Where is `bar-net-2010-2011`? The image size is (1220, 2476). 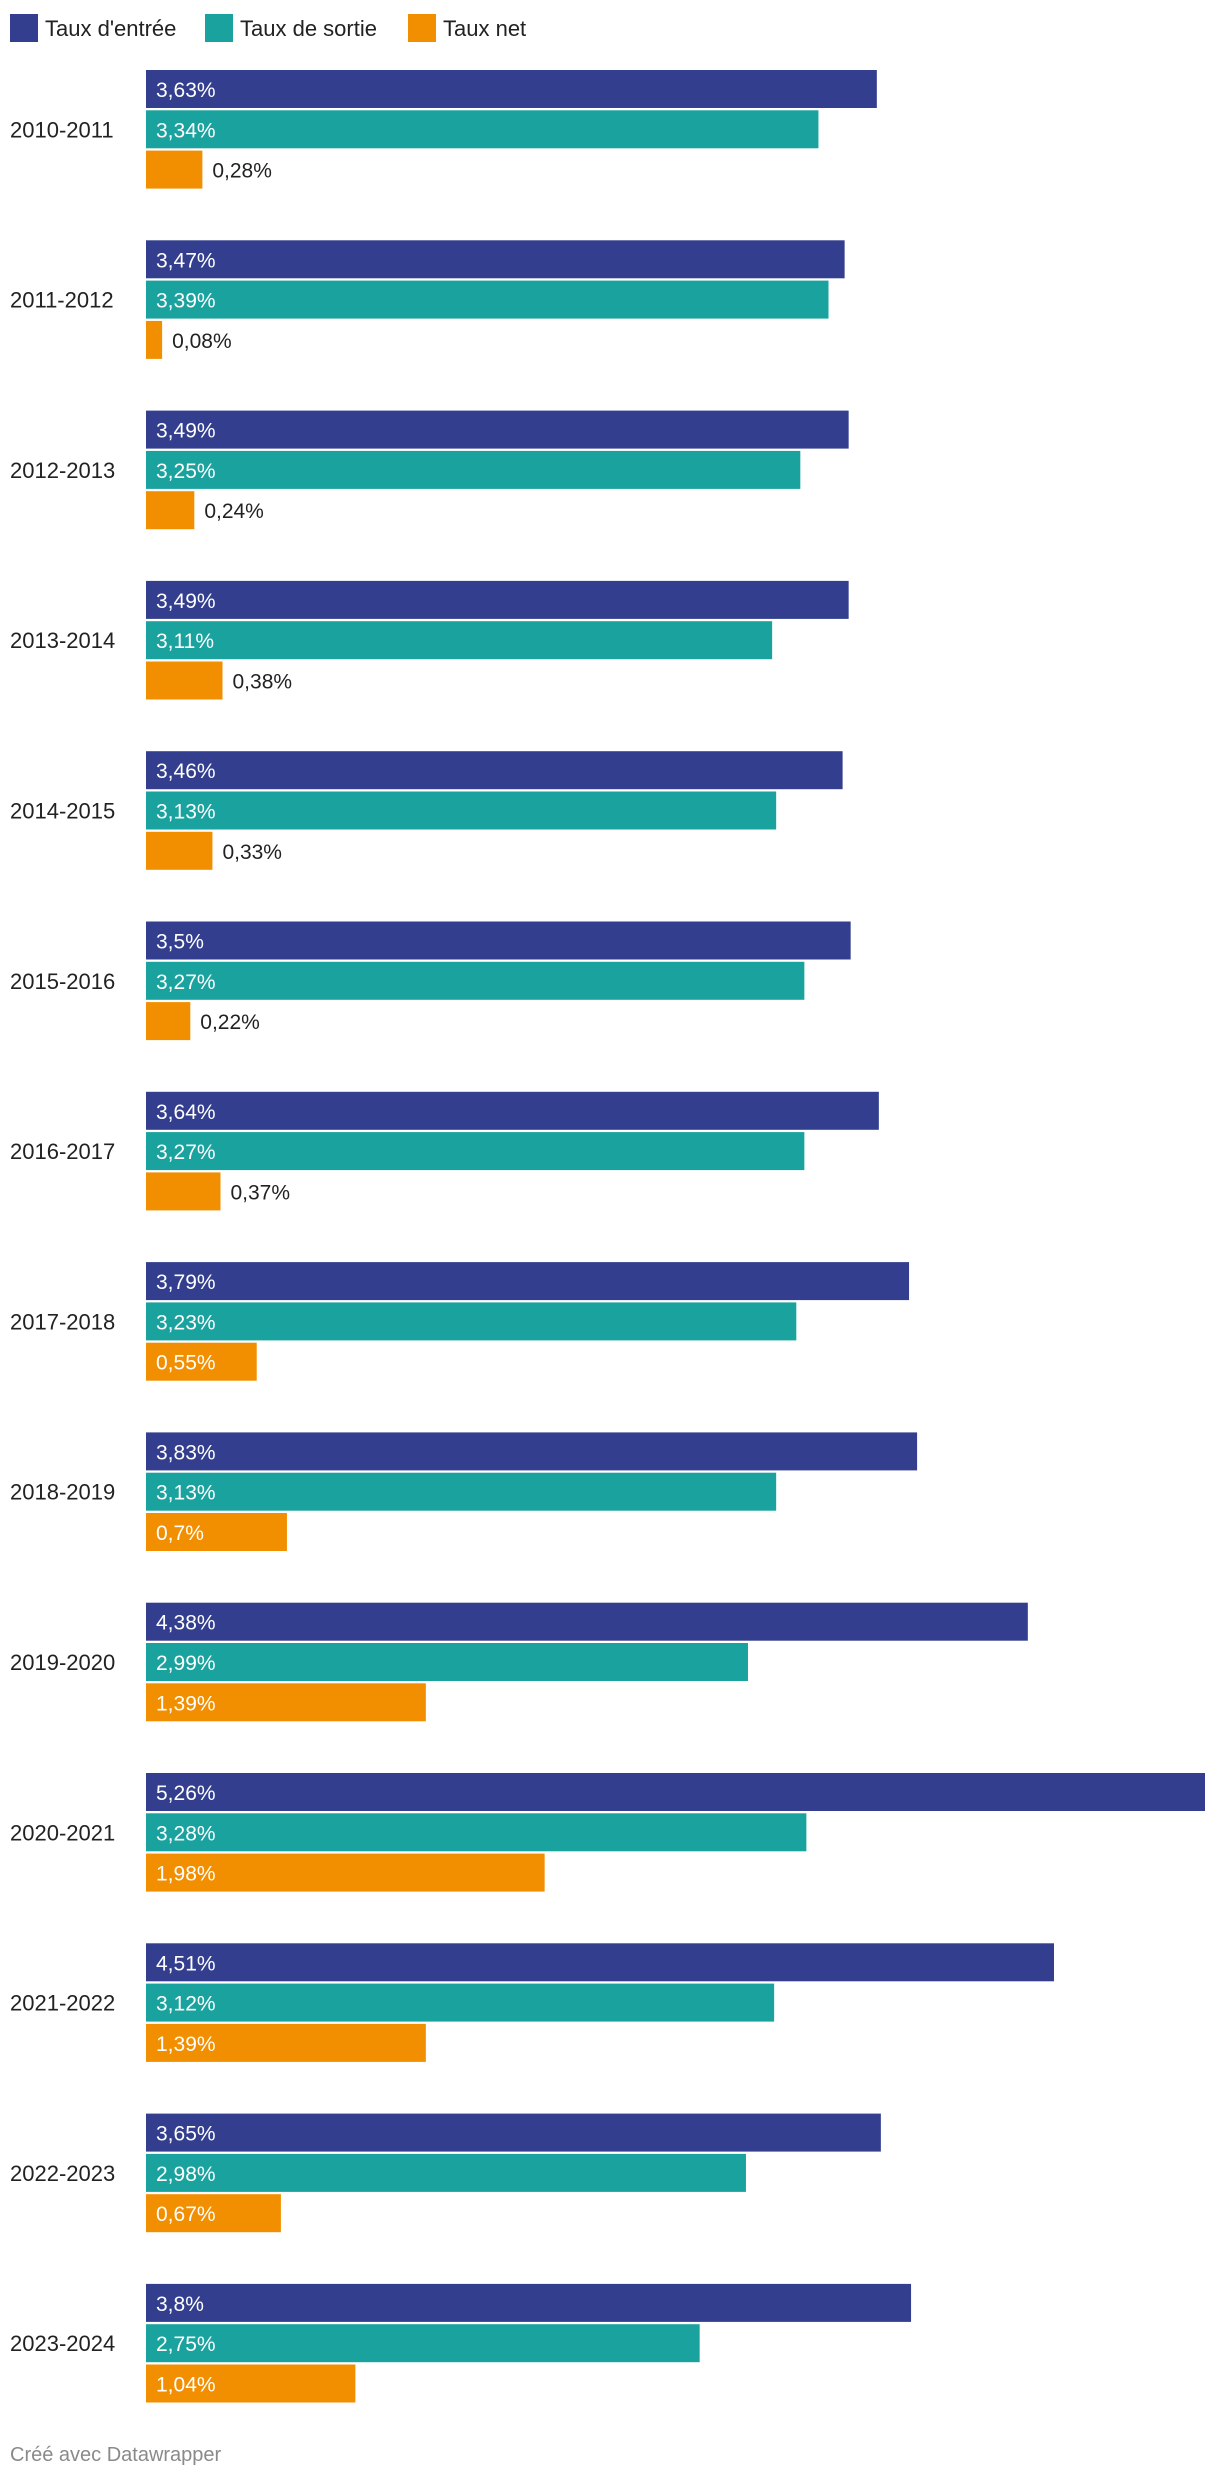
bar-net-2010-2011 is located at coordinates (174, 169).